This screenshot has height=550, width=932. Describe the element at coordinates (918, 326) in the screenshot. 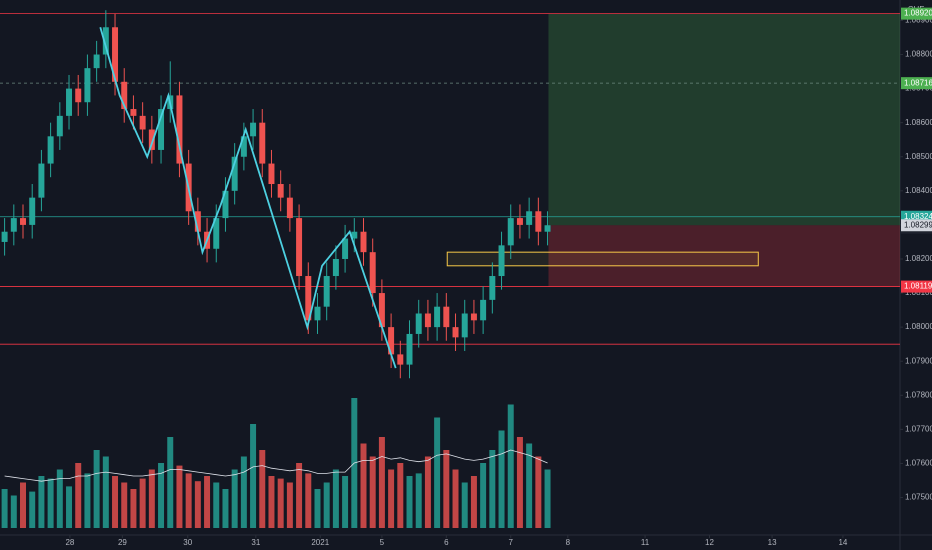

I see `y-tick-label: 1.08000` at that location.